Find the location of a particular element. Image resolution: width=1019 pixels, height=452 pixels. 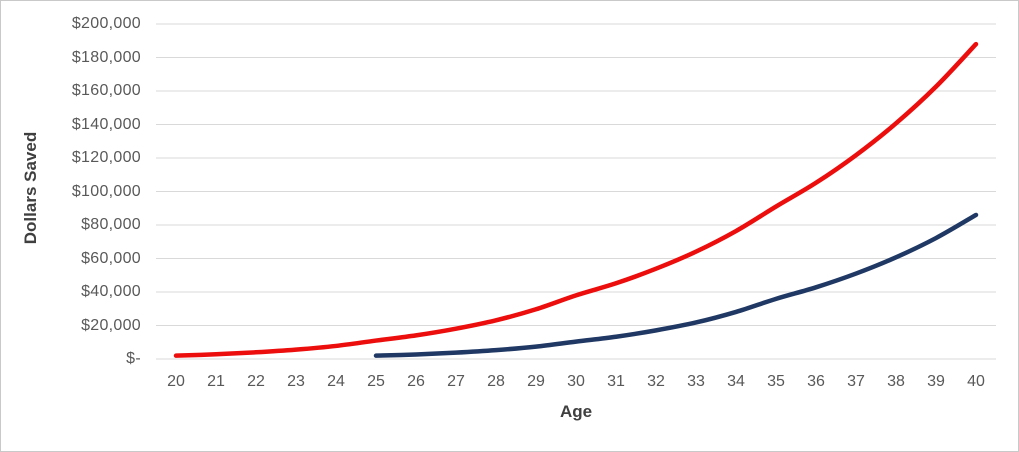

y-axis-title: Dollars Saved is located at coordinates (30, 188).